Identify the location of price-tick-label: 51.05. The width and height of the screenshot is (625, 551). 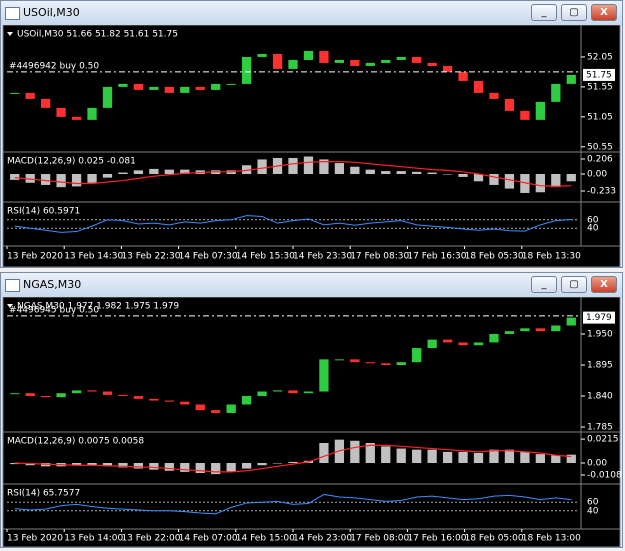
(600, 117).